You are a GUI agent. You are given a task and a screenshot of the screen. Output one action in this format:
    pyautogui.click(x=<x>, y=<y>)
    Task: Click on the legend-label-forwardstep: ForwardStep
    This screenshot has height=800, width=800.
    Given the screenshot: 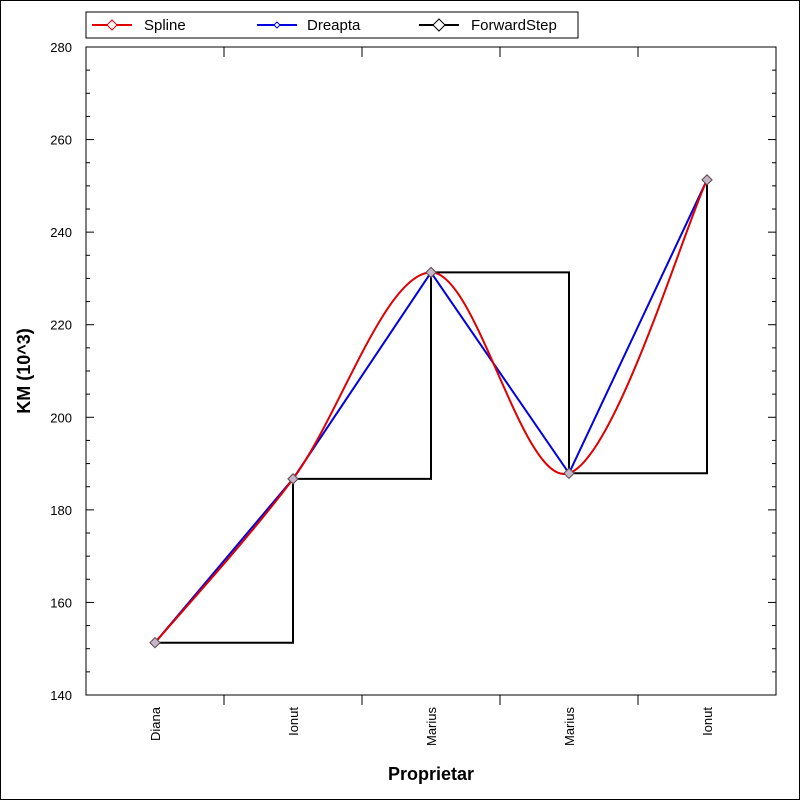 What is the action you would take?
    pyautogui.click(x=514, y=25)
    